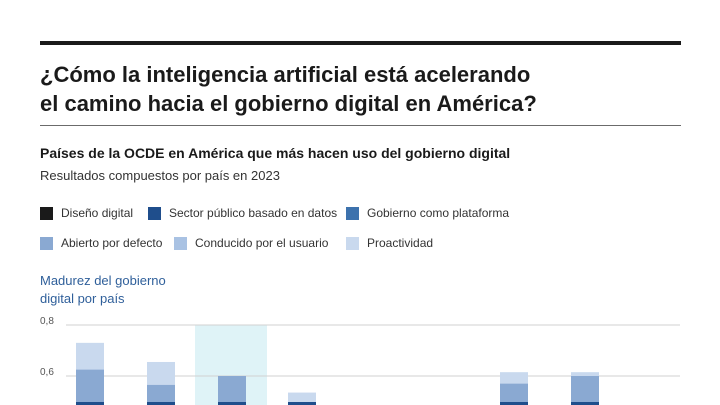  Describe the element at coordinates (438, 213) in the screenshot. I see `legend-label: Gobierno como plataforma` at that location.